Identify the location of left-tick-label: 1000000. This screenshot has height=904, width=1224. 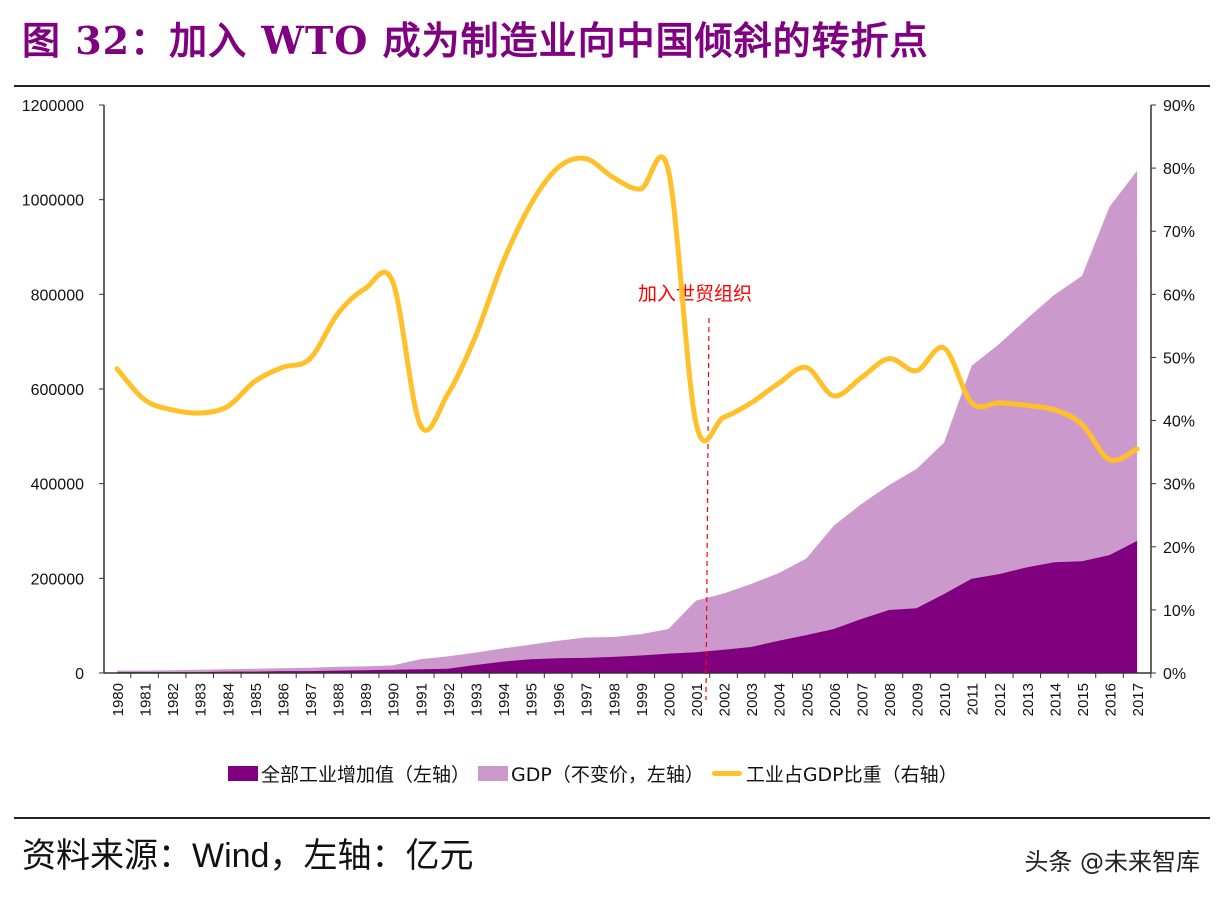
(53, 201).